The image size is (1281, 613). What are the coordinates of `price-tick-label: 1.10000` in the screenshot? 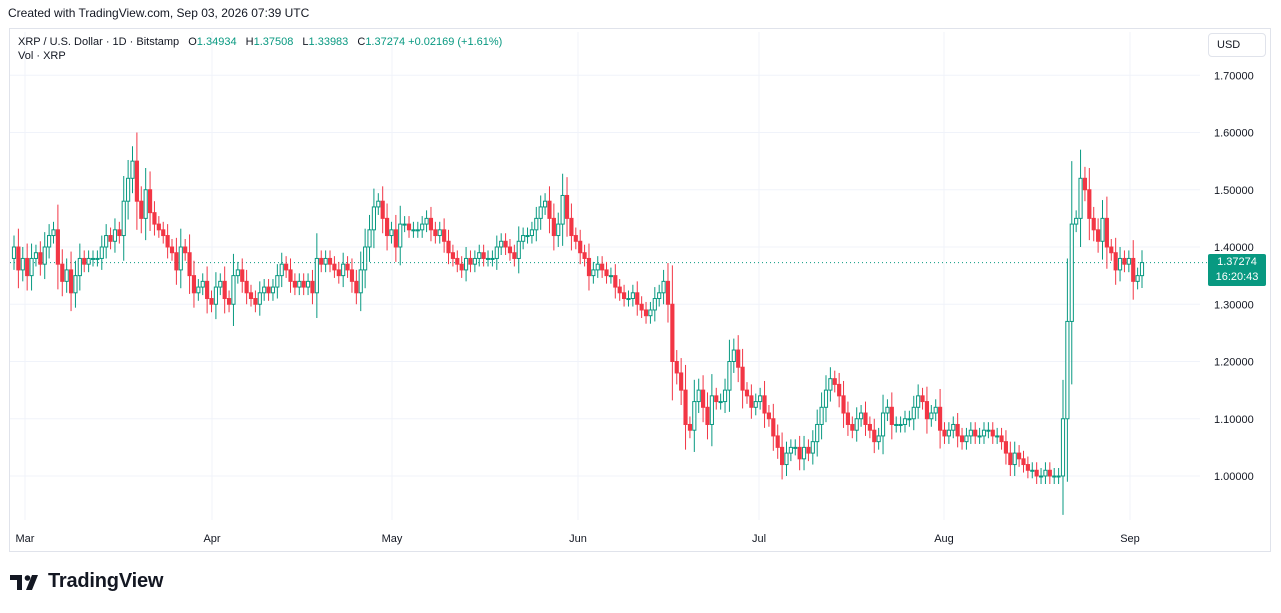 It's located at (1234, 420).